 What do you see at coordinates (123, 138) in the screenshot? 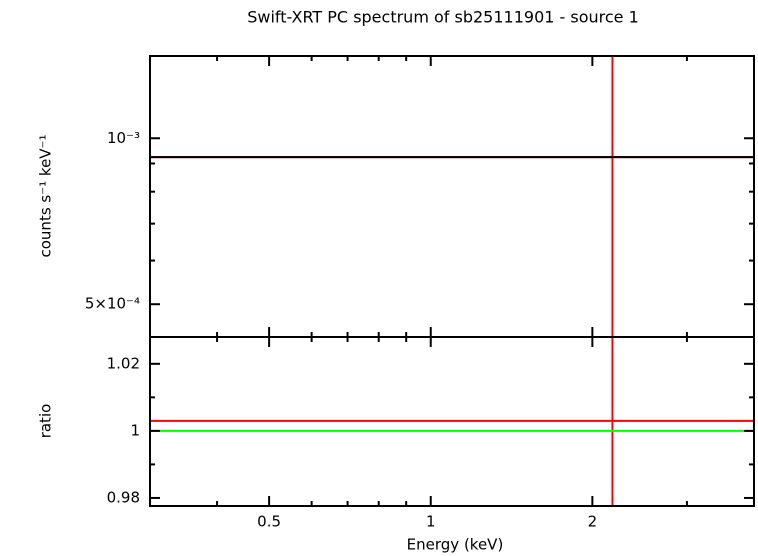
I see `y-tick-label: 10⁻³` at bounding box center [123, 138].